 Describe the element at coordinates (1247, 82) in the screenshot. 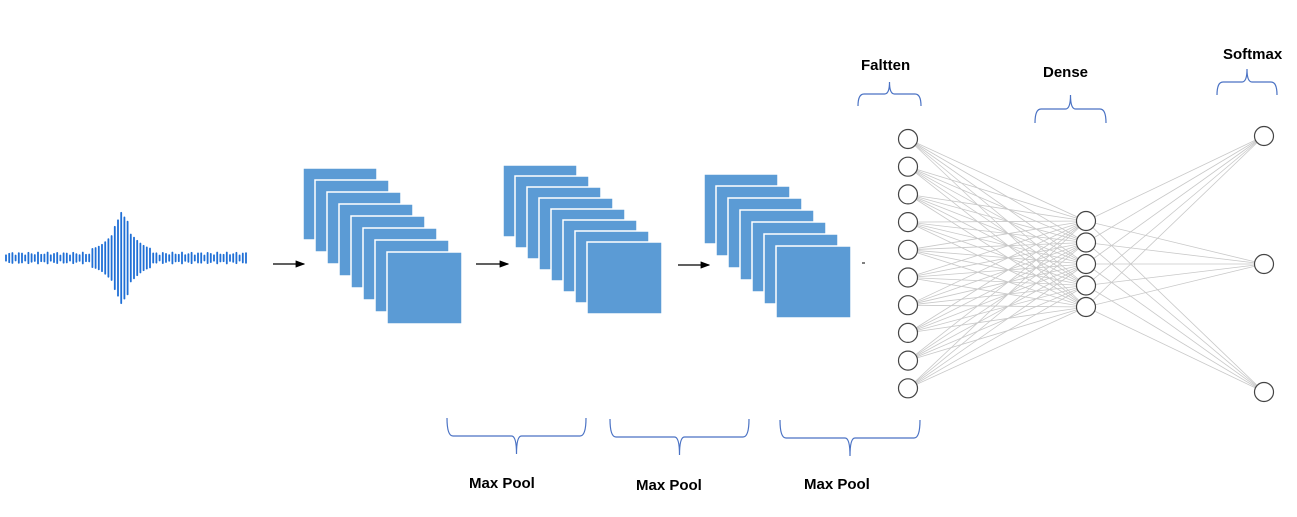

I see `softmax-brace` at that location.